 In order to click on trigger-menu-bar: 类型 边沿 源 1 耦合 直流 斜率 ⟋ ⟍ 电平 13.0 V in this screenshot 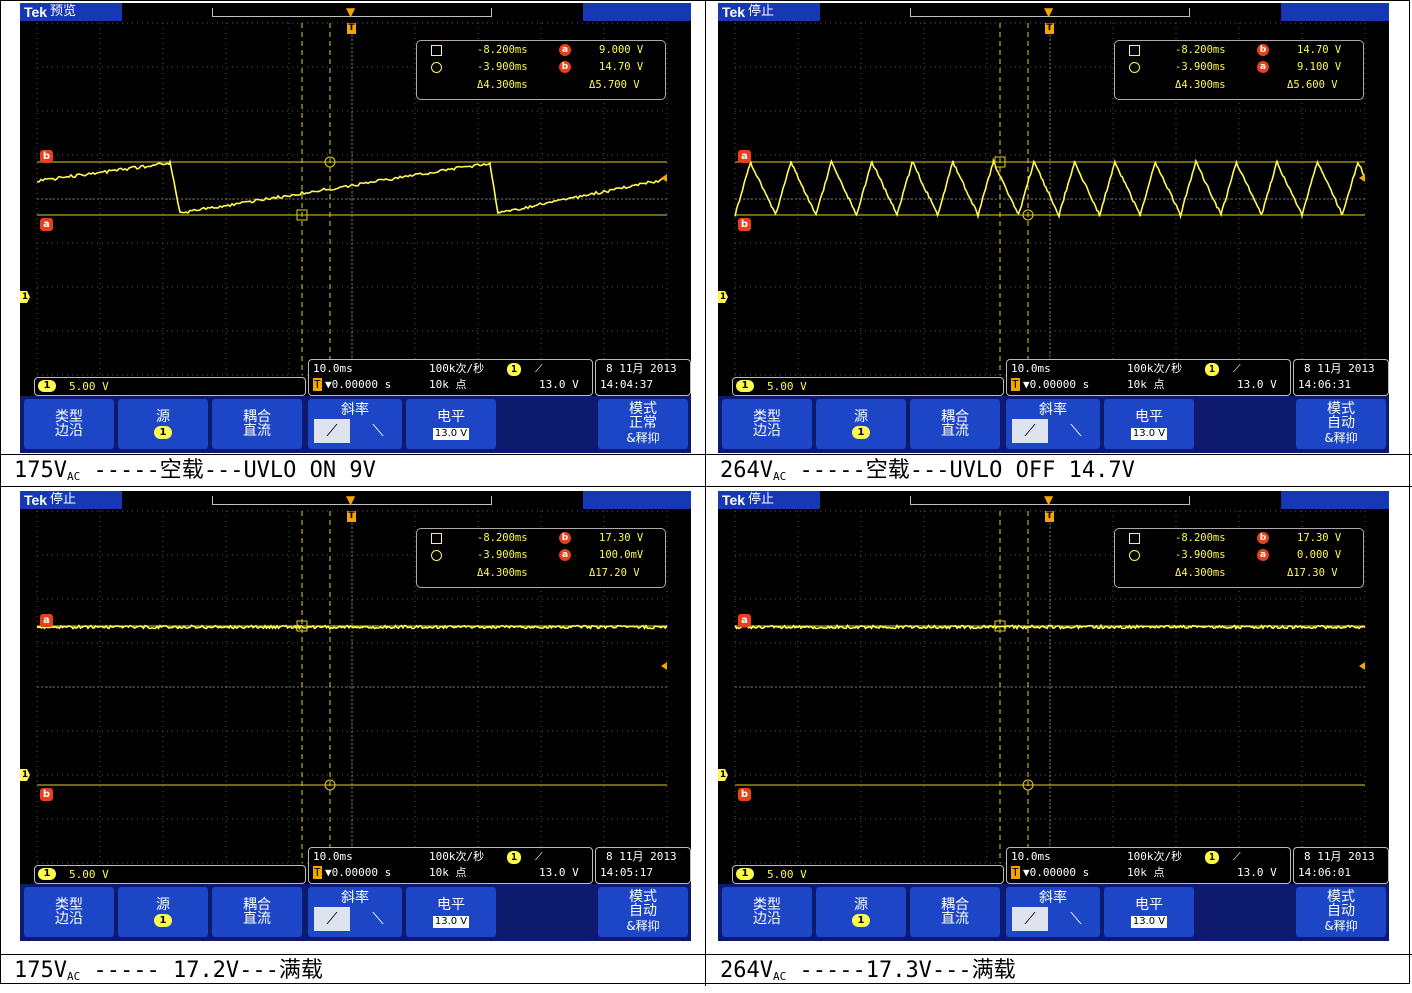, I will do `click(355, 424)`.